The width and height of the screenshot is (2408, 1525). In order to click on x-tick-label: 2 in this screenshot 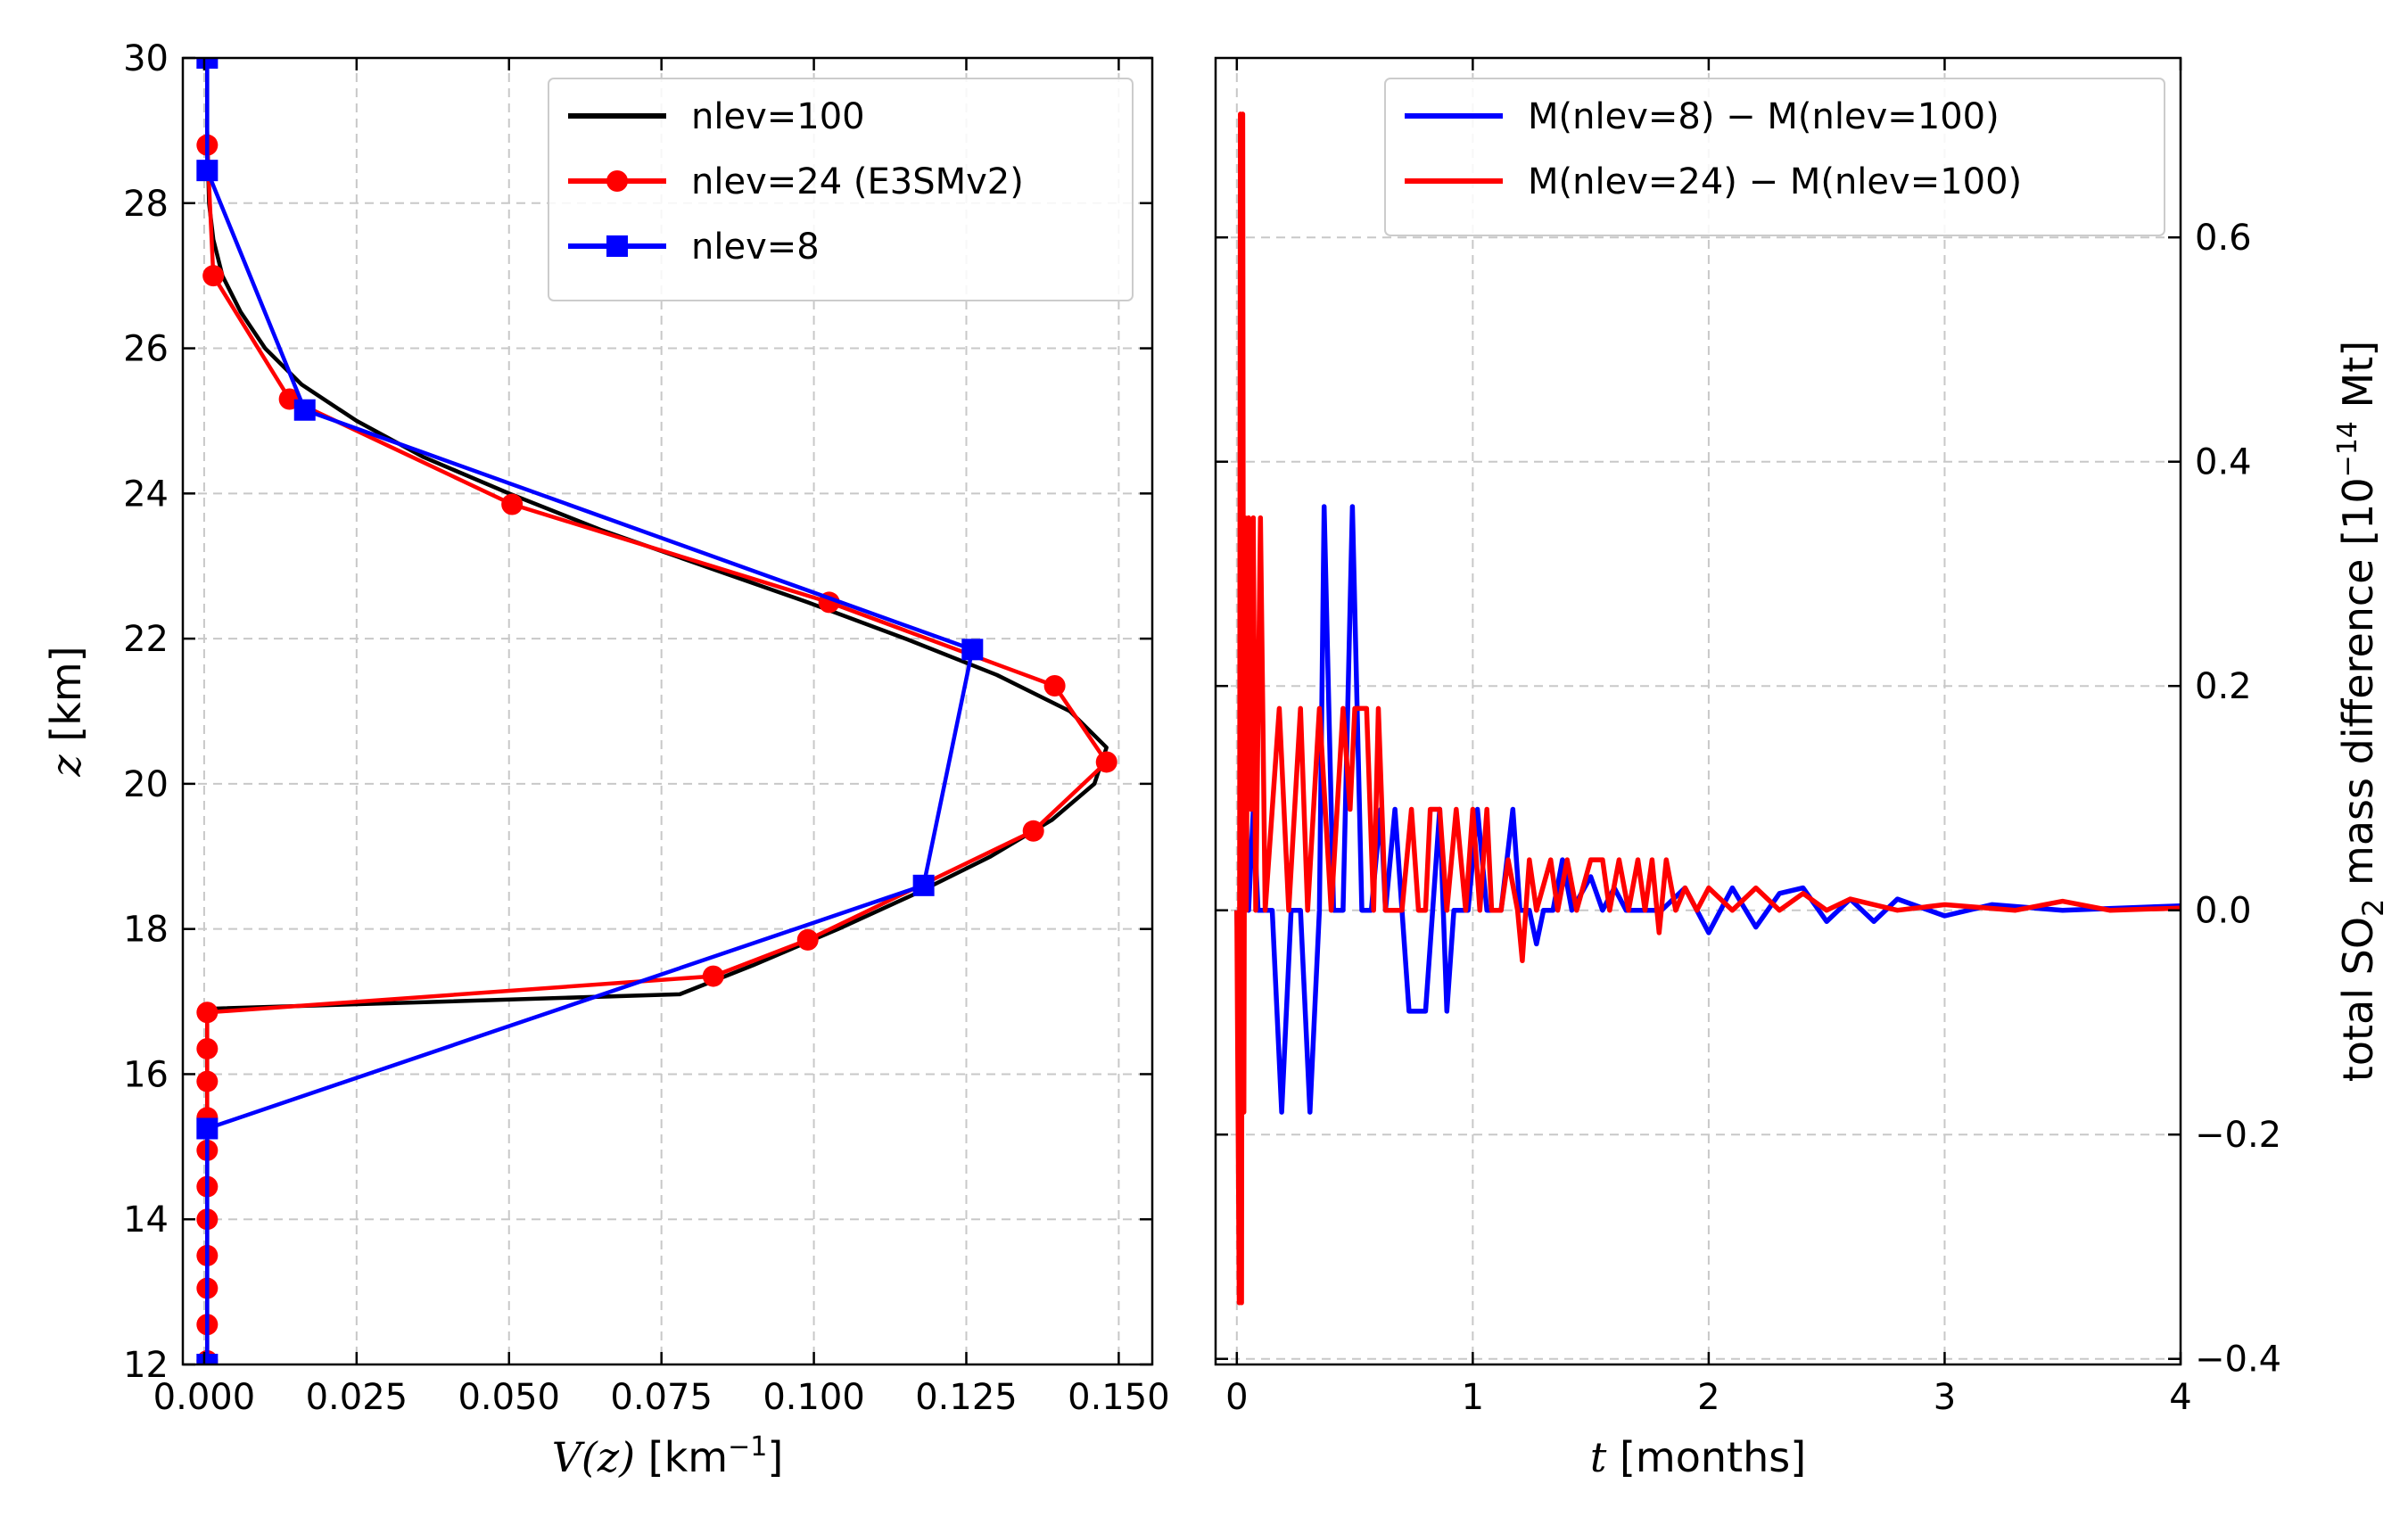, I will do `click(1708, 1397)`.